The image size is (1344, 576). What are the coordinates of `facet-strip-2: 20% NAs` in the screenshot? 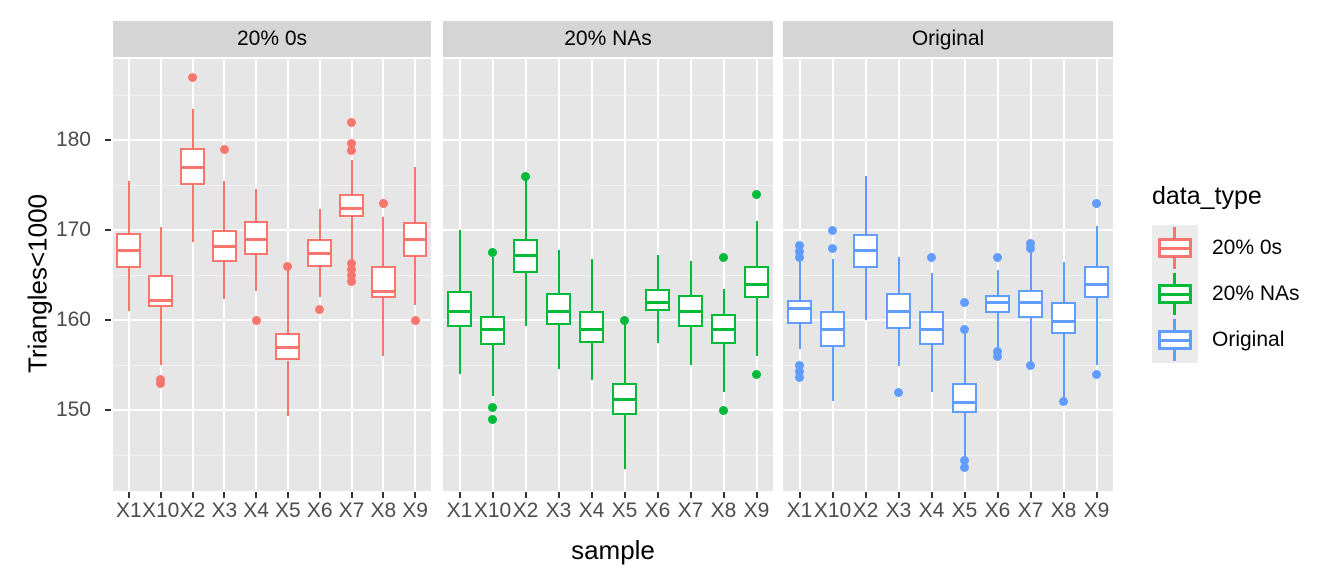 It's located at (608, 39).